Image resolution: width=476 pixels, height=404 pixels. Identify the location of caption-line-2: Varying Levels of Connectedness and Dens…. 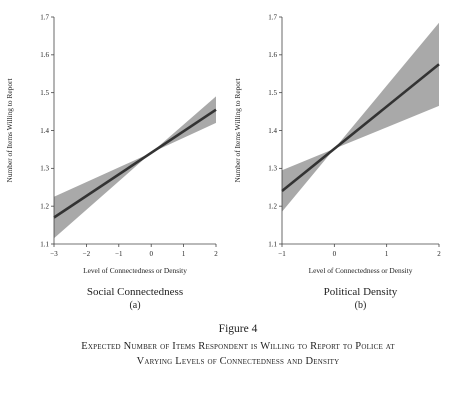
(238, 361).